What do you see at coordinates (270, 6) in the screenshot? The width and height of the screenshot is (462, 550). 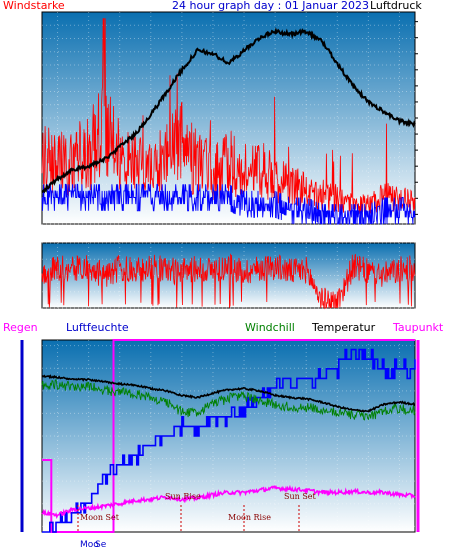 I see `graph-title: 24 hour graph day : 01 Januar 2023` at bounding box center [270, 6].